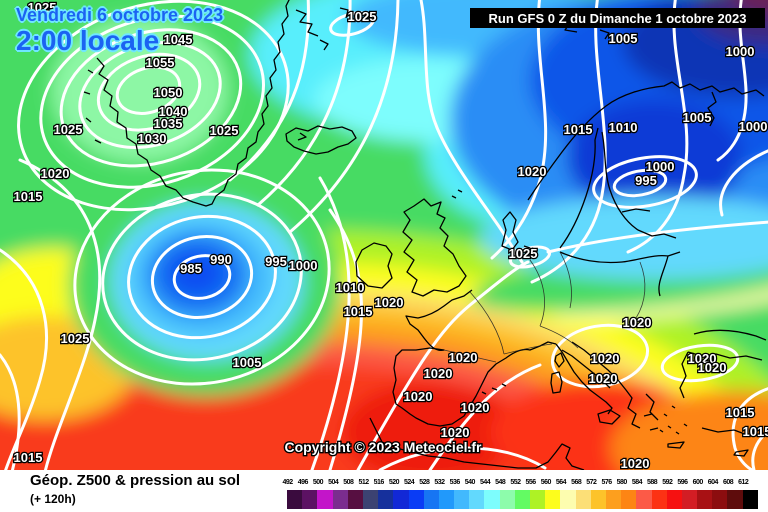 Image resolution: width=768 pixels, height=512 pixels. Describe the element at coordinates (682, 482) in the screenshot. I see `legend-tick: 596` at that location.